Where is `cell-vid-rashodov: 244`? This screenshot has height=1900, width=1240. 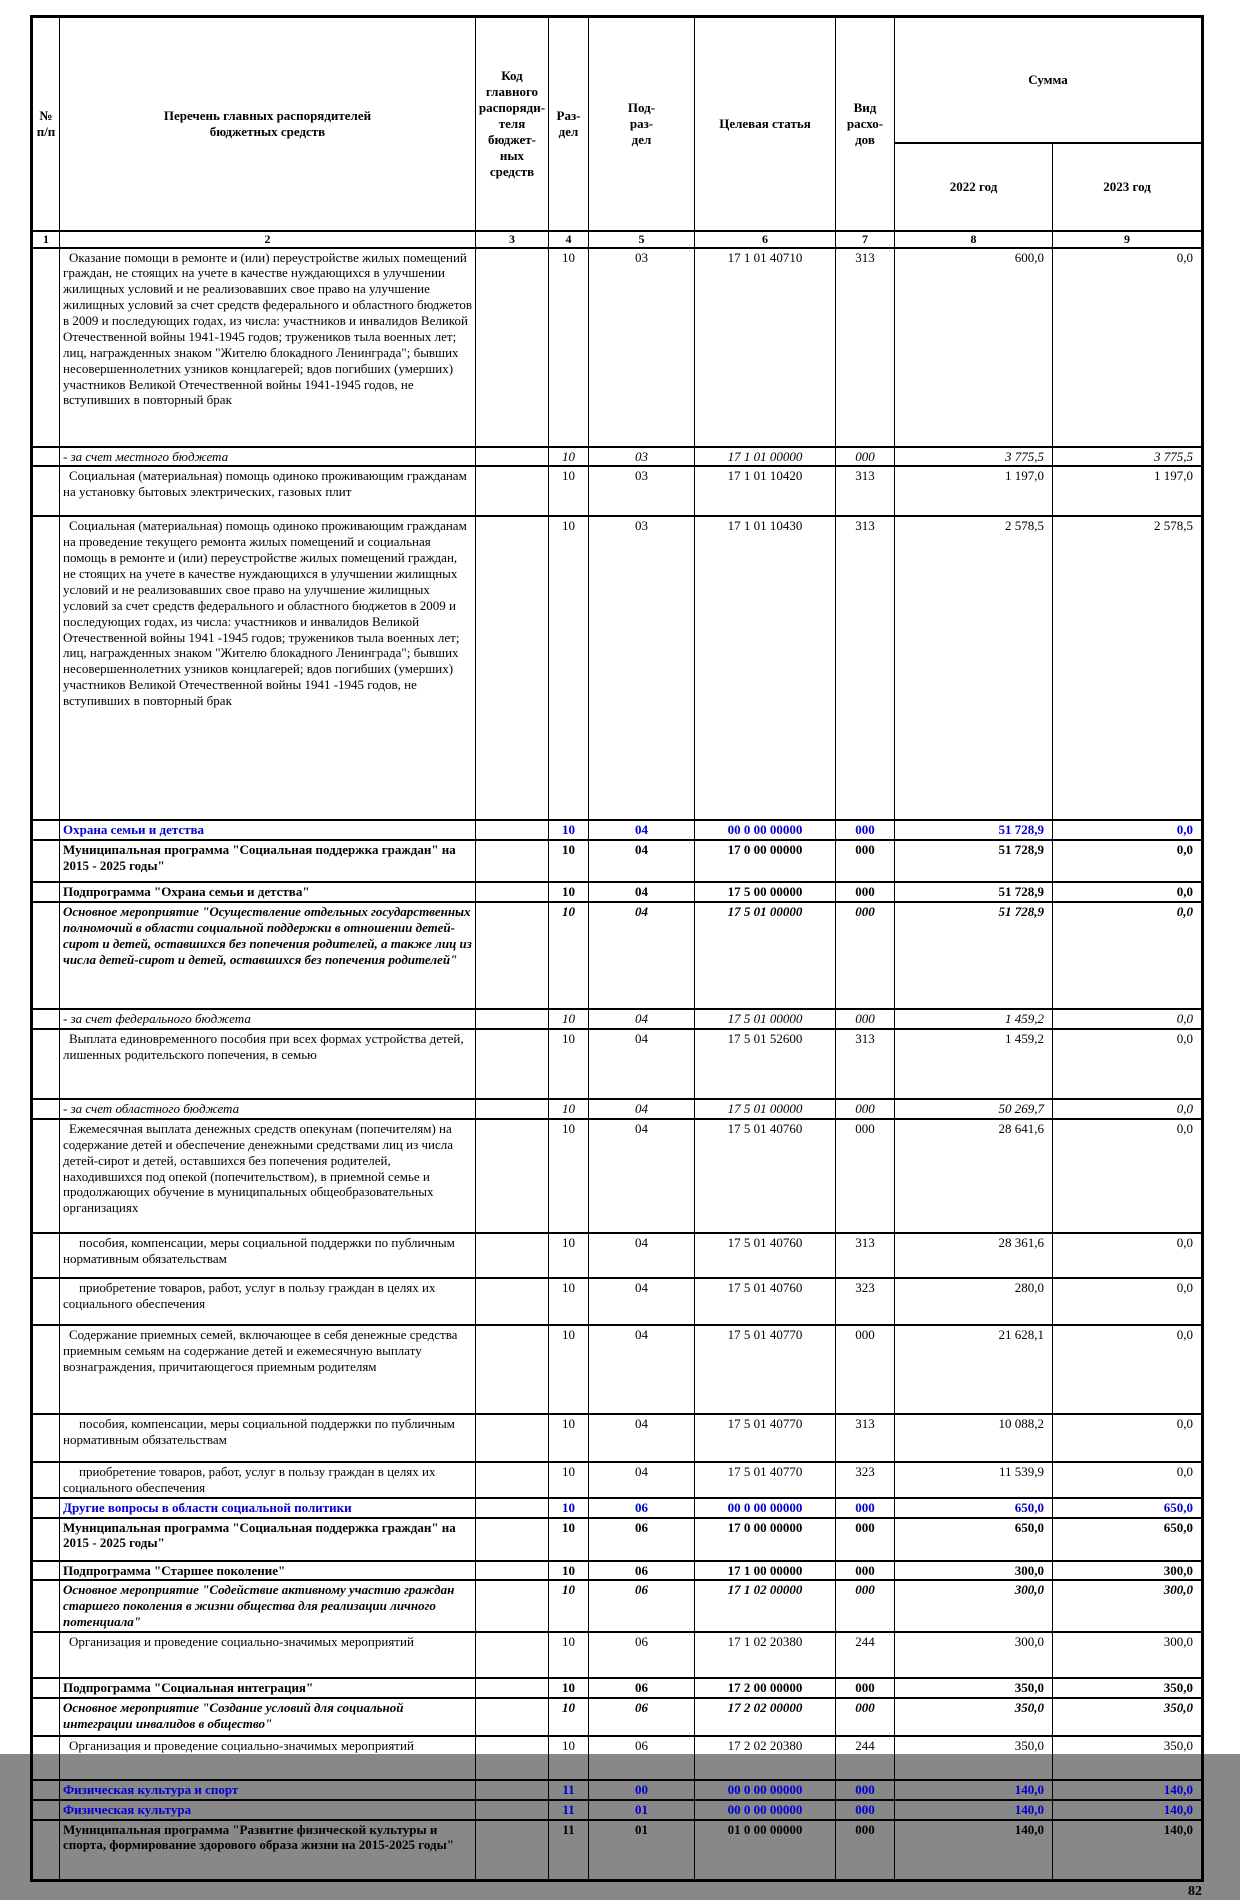
cell-vid-rashodov: 244 is located at coordinates (865, 1654).